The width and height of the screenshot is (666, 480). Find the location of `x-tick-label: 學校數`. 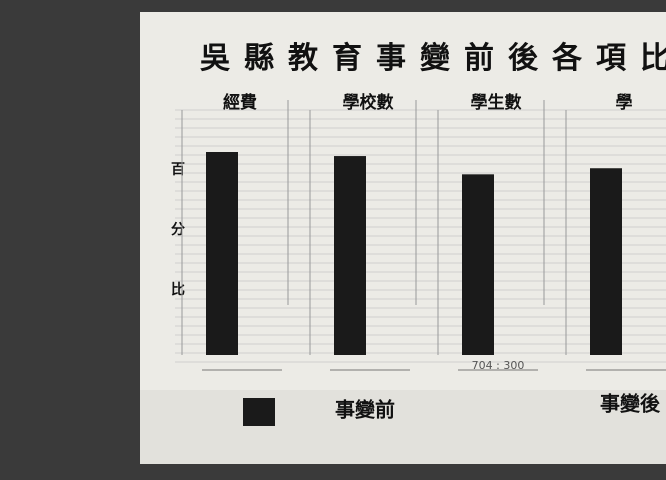

x-tick-label: 學校數 is located at coordinates (368, 102).